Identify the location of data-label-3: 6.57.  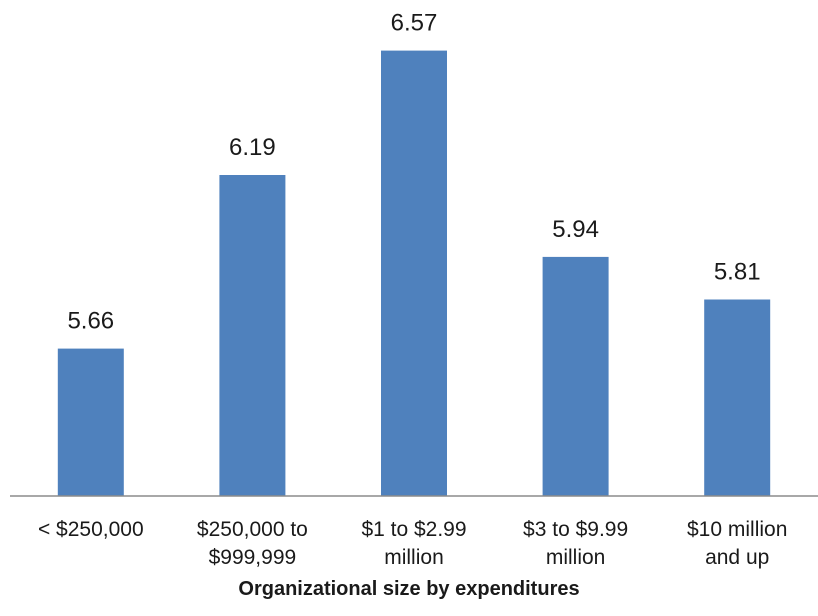
(414, 23).